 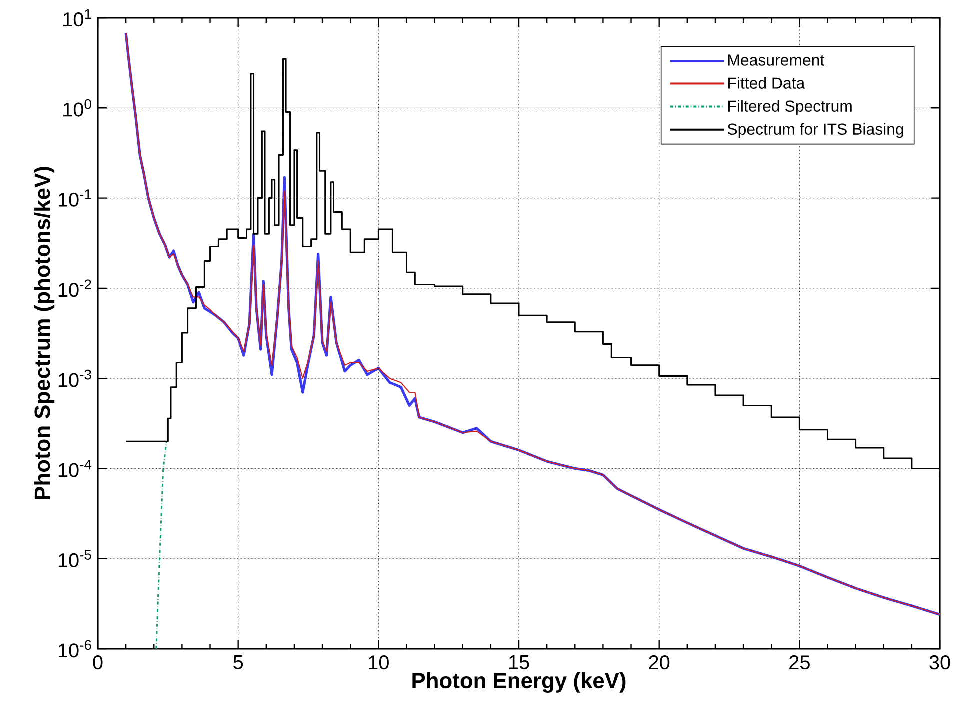 I want to click on legend-label: Spectrum for ITS Biasing, so click(x=816, y=130).